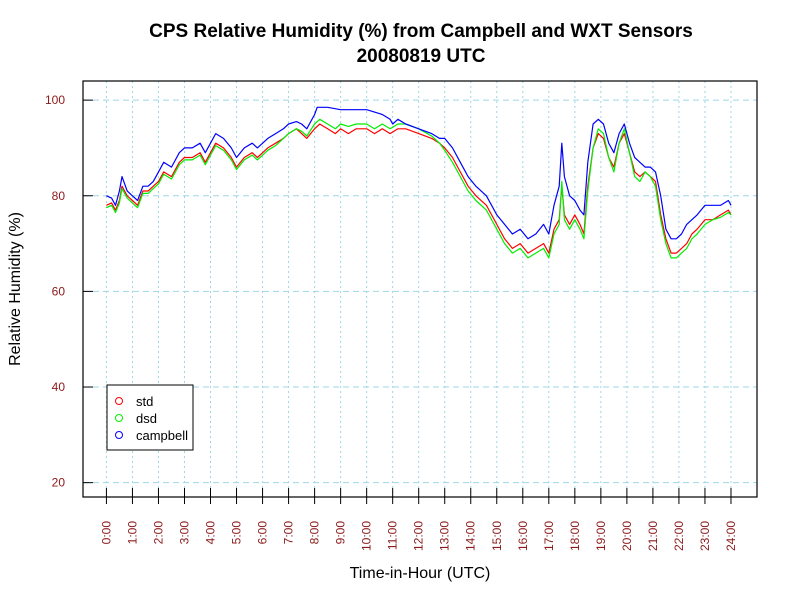 This screenshot has height=600, width=800. I want to click on legend-label-dsd: dsd, so click(146, 418).